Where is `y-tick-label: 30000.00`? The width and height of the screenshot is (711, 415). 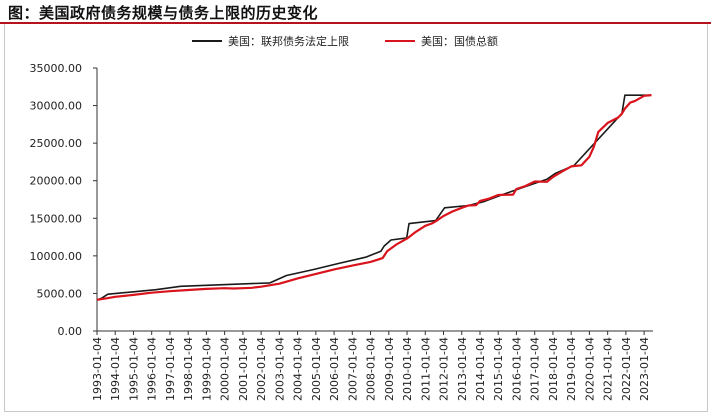 y-tick-label: 30000.00 is located at coordinates (56, 106).